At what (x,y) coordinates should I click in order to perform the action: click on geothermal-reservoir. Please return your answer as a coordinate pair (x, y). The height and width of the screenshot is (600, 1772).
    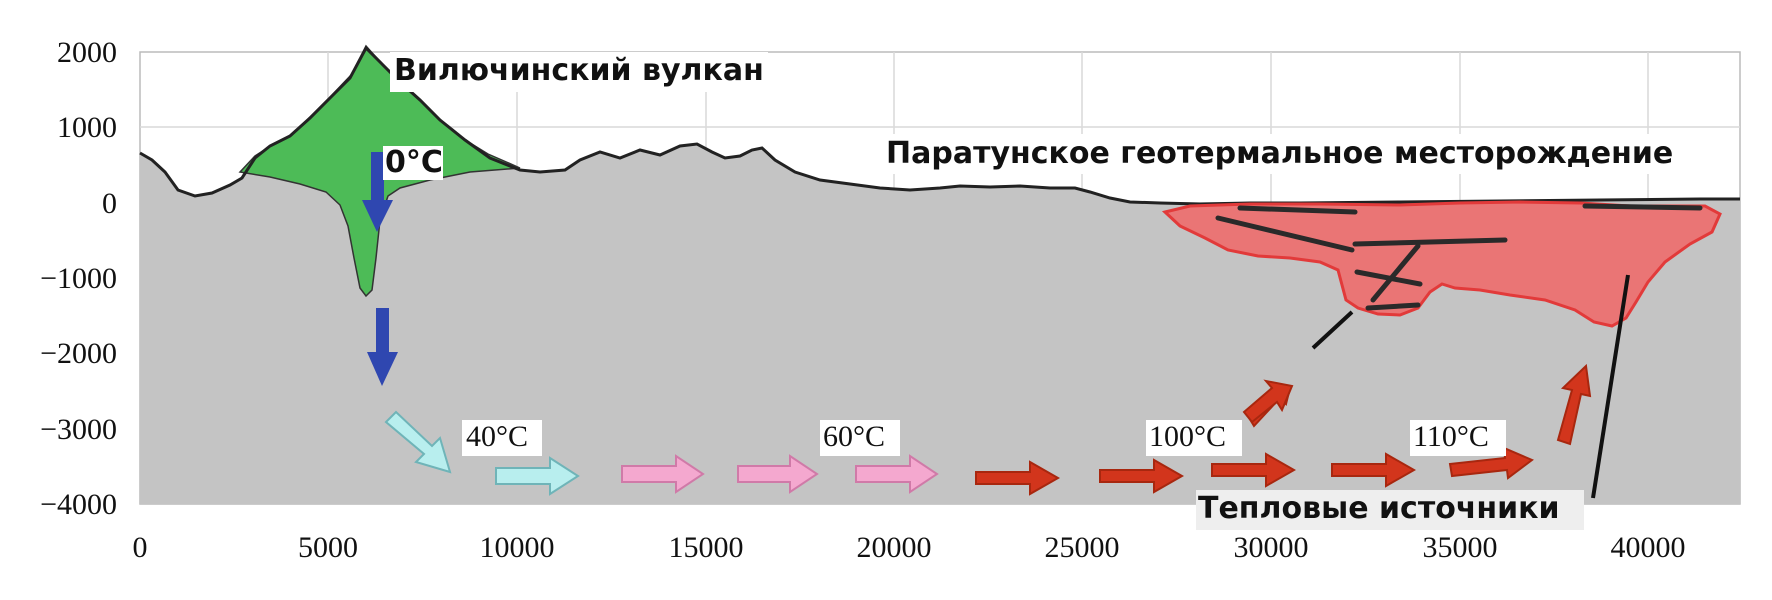
    Looking at the image, I should click on (1441, 264).